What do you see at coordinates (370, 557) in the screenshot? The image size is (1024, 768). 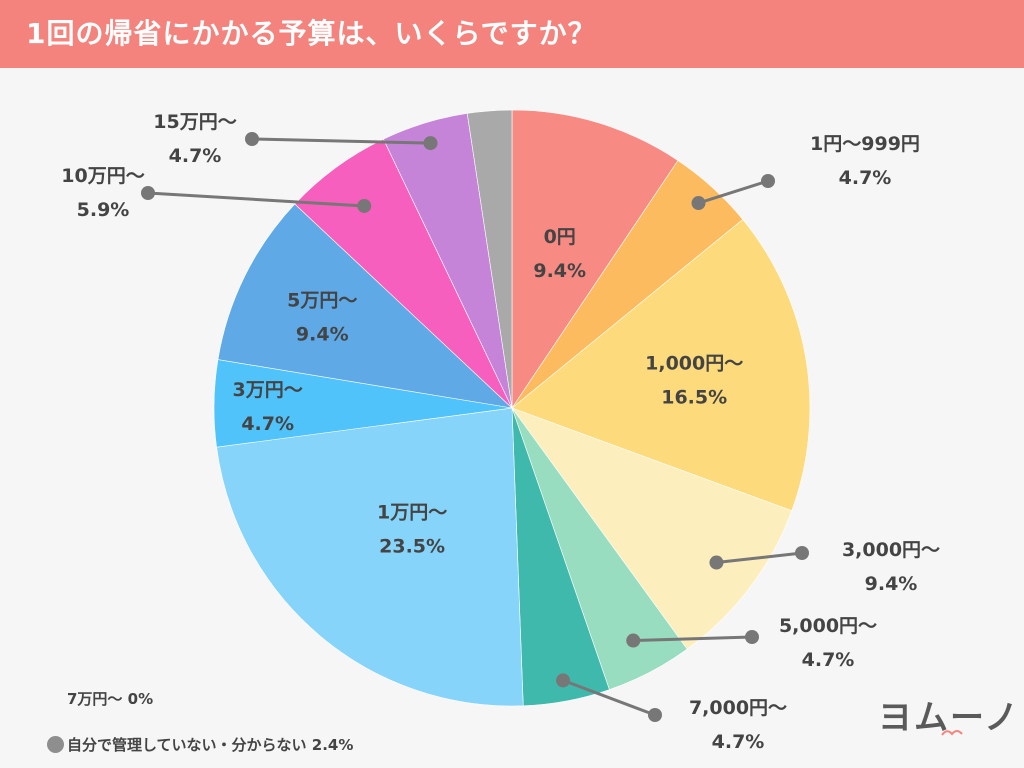 I see `slice-6-wedge` at bounding box center [370, 557].